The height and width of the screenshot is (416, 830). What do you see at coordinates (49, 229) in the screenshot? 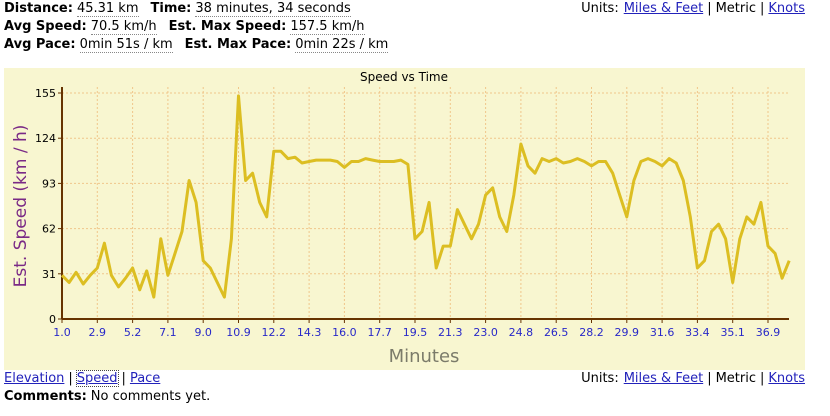
I see `y-tick-label: 62` at bounding box center [49, 229].